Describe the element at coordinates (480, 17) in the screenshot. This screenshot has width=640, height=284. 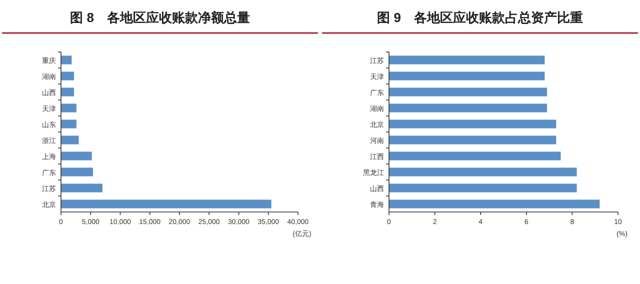
I see `chart-title: 图 9 各地区应收账款占总资产比重` at that location.